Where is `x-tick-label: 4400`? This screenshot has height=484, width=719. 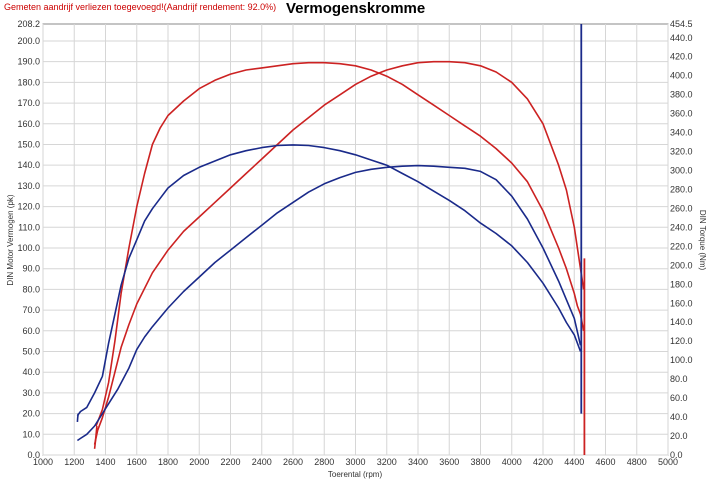 x-tick-label: 4400 is located at coordinates (574, 462).